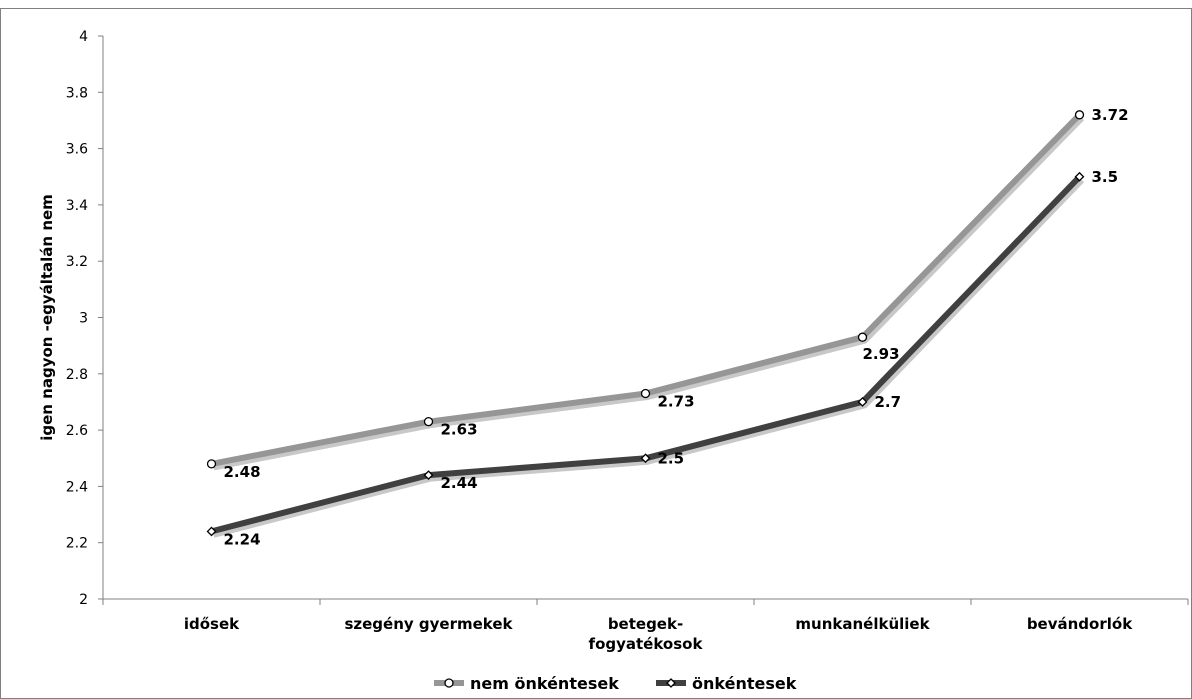  Describe the element at coordinates (646, 634) in the screenshot. I see `x-category-label: betegek-fogyatékosok` at that location.